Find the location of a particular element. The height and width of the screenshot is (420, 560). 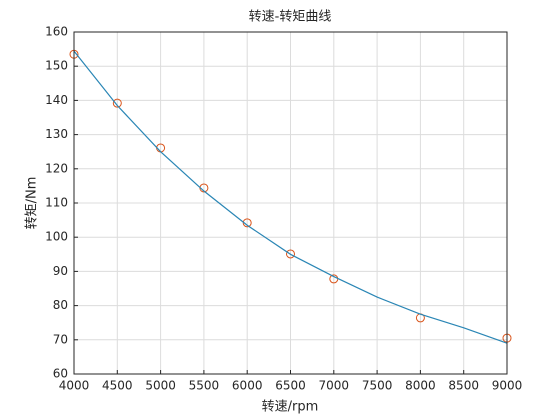

x-tick-label: 5500 is located at coordinates (204, 386).